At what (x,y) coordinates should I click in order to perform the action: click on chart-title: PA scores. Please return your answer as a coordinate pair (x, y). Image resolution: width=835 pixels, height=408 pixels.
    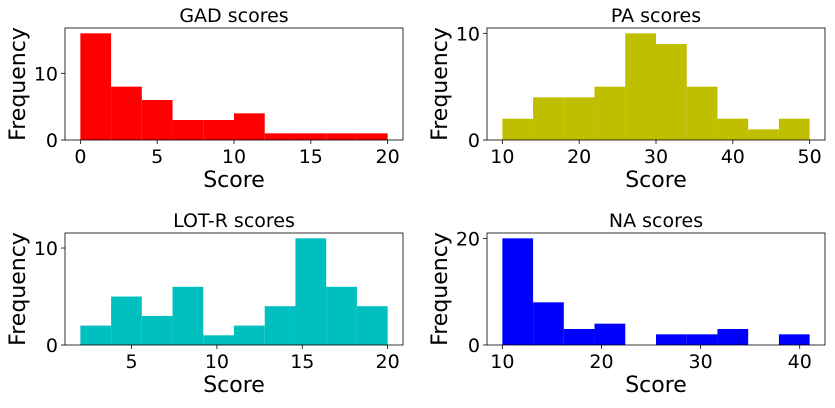
    Looking at the image, I should click on (656, 16).